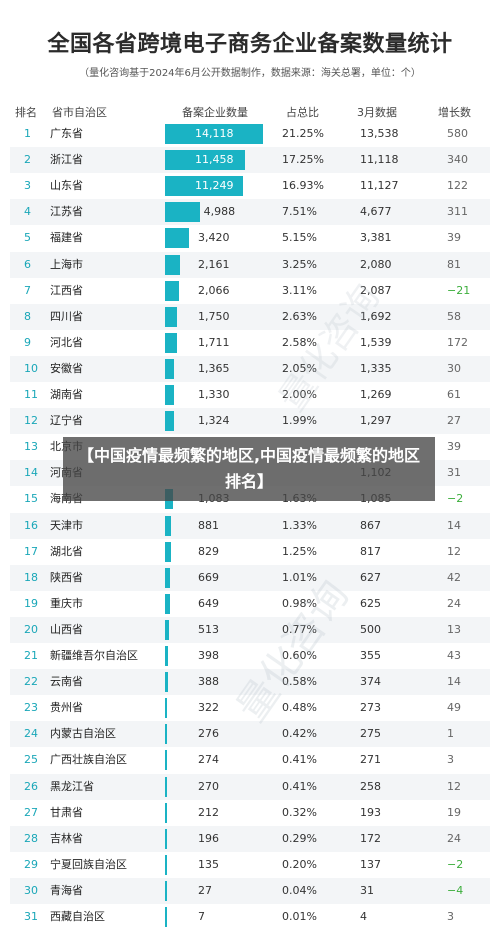 The image size is (500, 940). I want to click on growth-cell: 43, so click(454, 655).